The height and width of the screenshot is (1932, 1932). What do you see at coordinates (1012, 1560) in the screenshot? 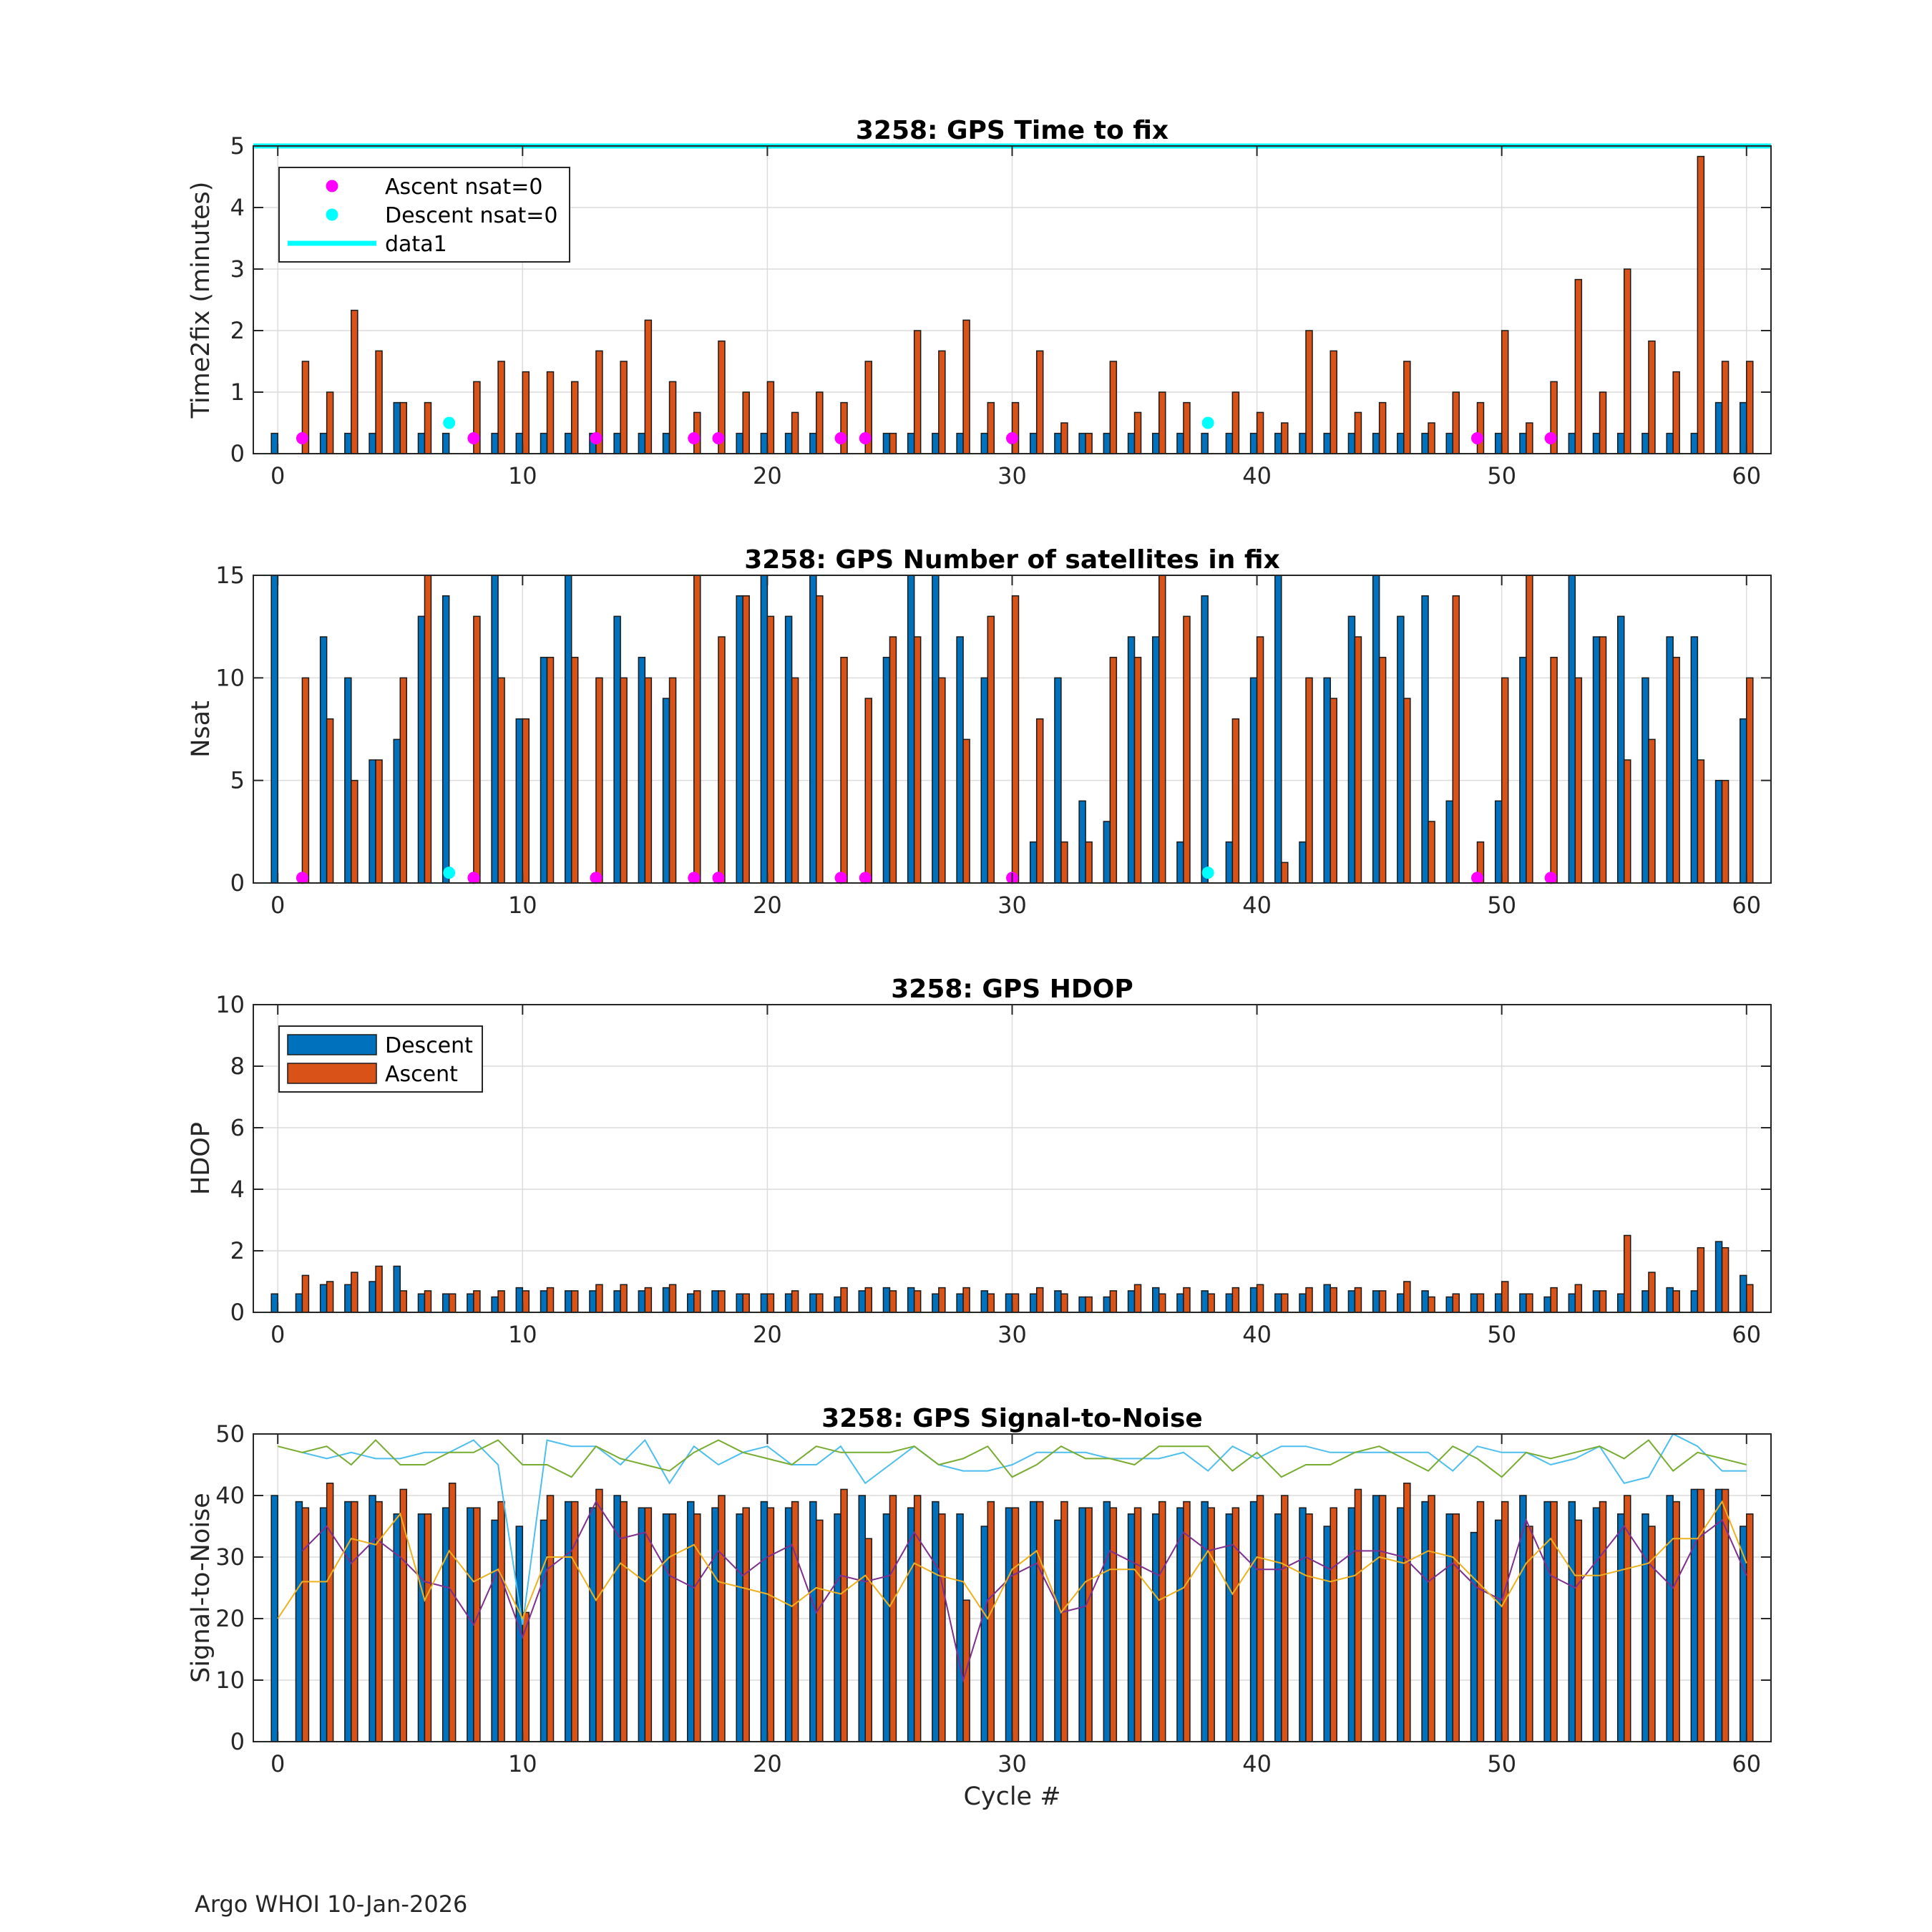
I see `snr-line4` at bounding box center [1012, 1560].